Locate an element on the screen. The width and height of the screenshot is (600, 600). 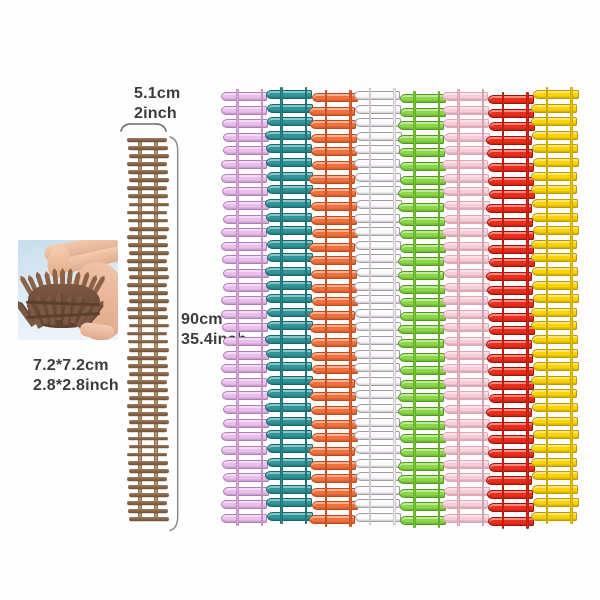
rolled-fence-photo is located at coordinates (68, 290).